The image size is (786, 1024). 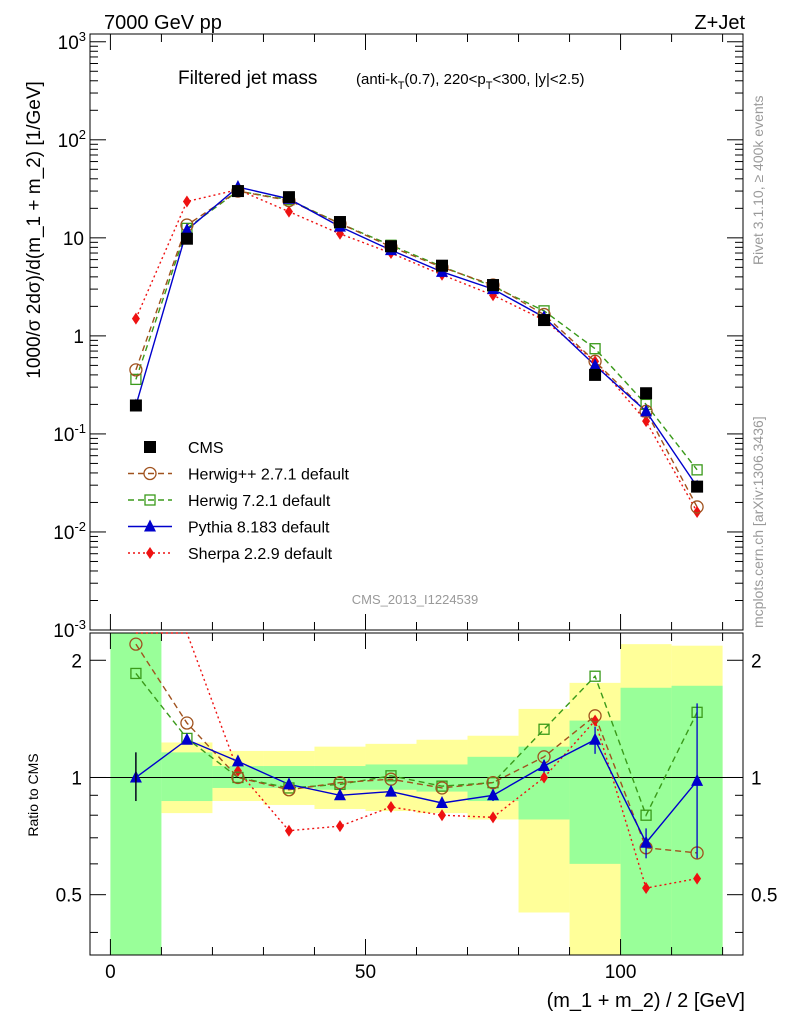 I want to click on x-tick-label: 100, so click(x=621, y=972).